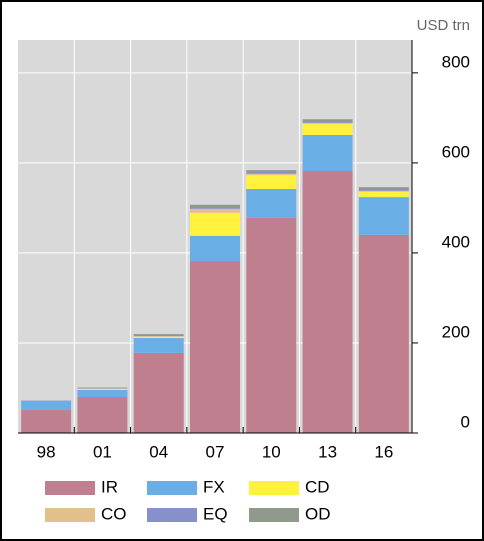 Image resolution: width=484 pixels, height=541 pixels. I want to click on x-tick-label: 01, so click(102, 451).